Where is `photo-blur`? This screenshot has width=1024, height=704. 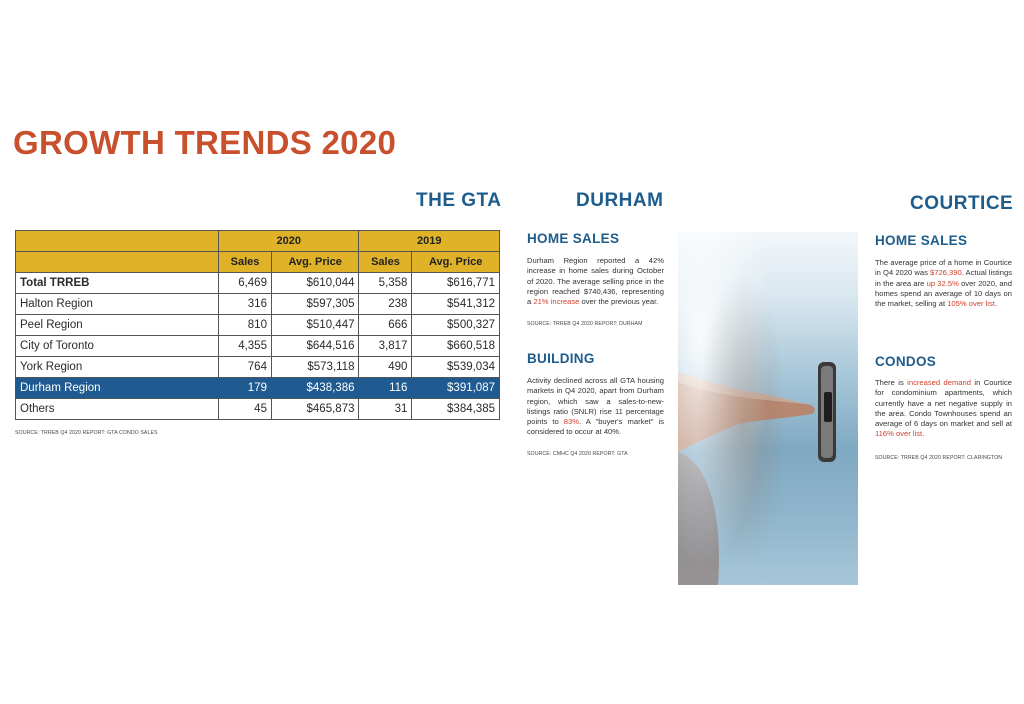
photo-blur is located at coordinates (743, 422).